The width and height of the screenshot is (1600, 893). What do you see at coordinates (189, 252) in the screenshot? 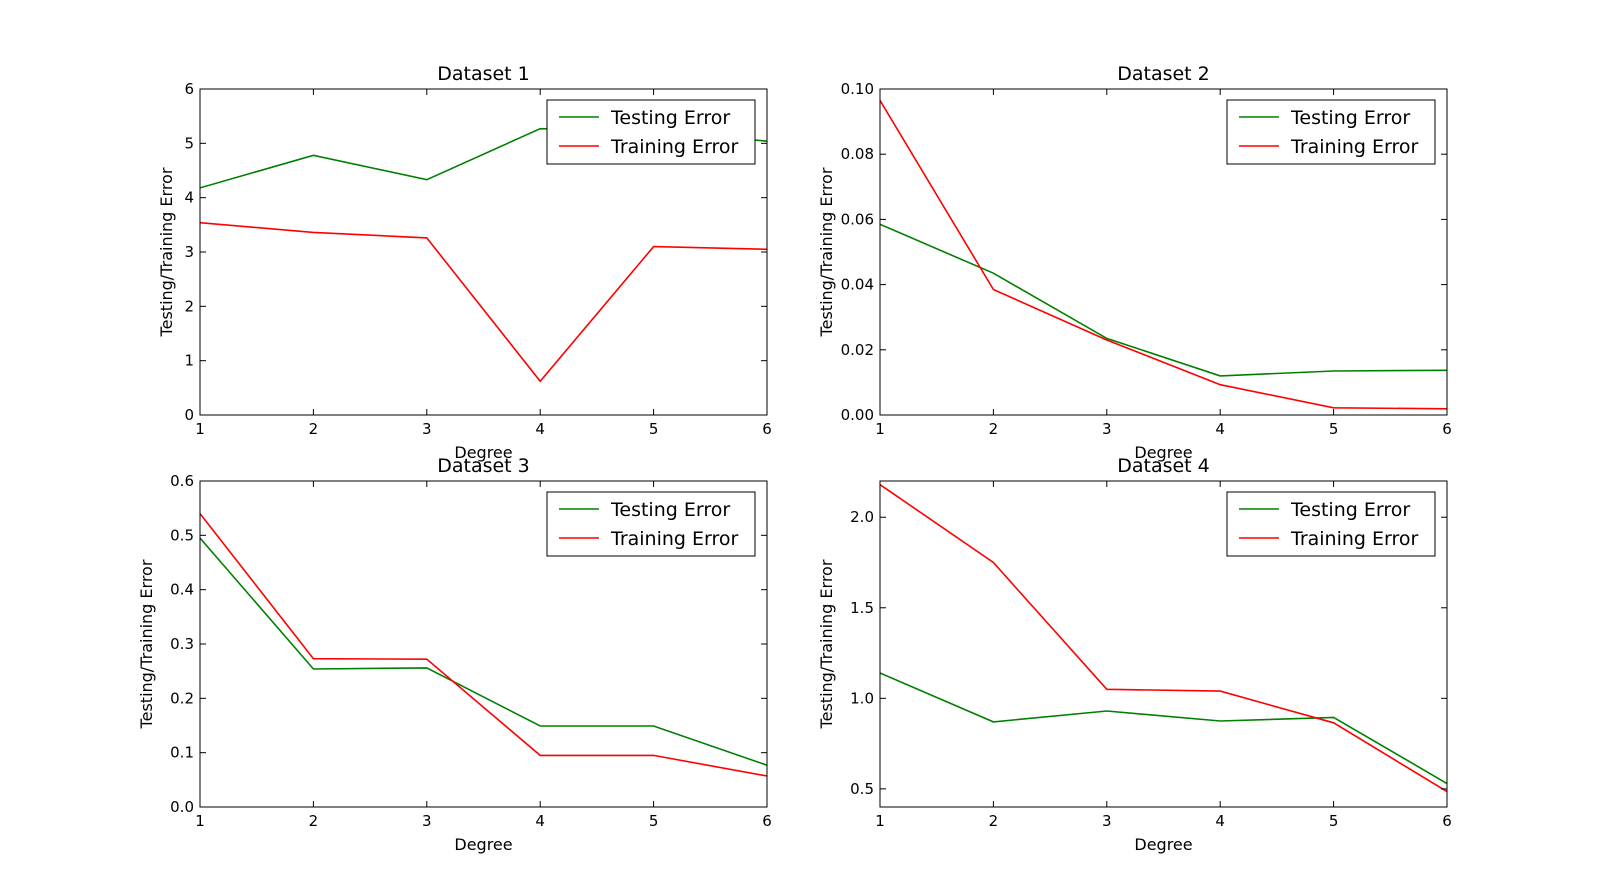
I see `y-tick-label: 3` at bounding box center [189, 252].